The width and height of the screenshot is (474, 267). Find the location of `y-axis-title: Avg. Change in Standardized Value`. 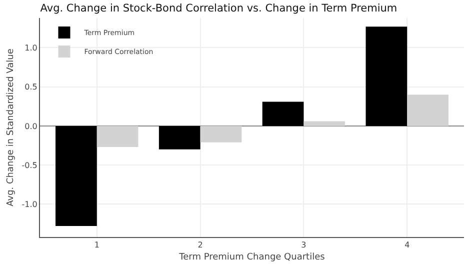

y-axis-title: Avg. Change in Standardized Value is located at coordinates (11, 127).